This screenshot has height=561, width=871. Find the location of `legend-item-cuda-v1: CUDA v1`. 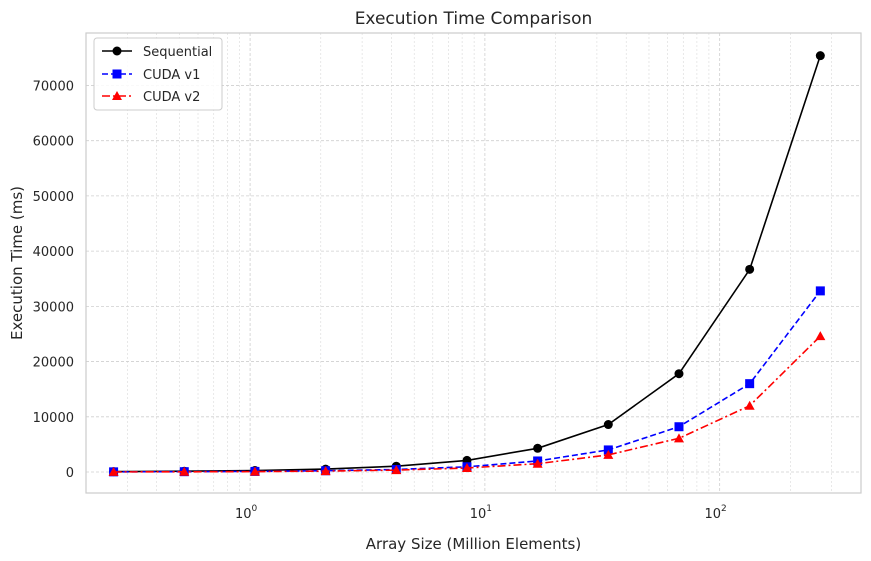

legend-item-cuda-v1: CUDA v1 is located at coordinates (151, 75).